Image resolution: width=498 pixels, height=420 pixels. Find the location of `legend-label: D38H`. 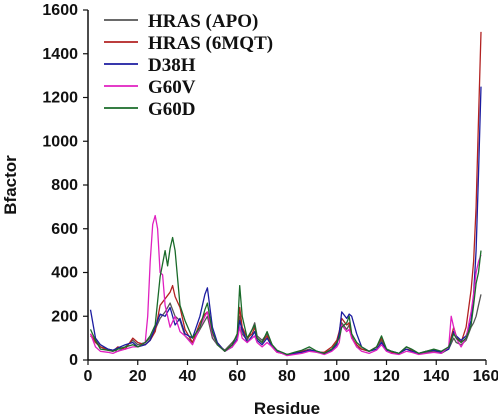

legend-label: D38H is located at coordinates (172, 65).